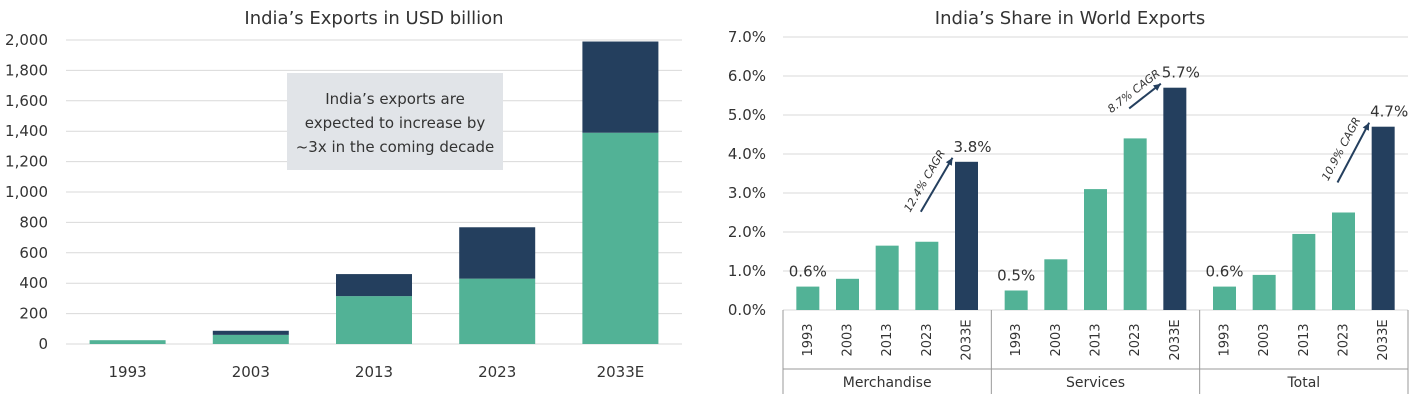 The width and height of the screenshot is (1416, 404). What do you see at coordinates (395, 99) in the screenshot?
I see `annotation-text: India’s exports are` at bounding box center [395, 99].